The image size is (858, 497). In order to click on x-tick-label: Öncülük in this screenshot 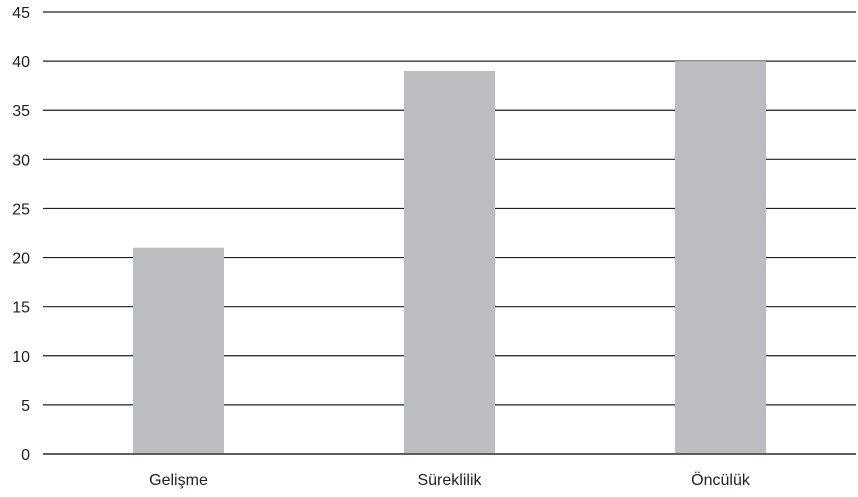, I will do `click(721, 480)`.